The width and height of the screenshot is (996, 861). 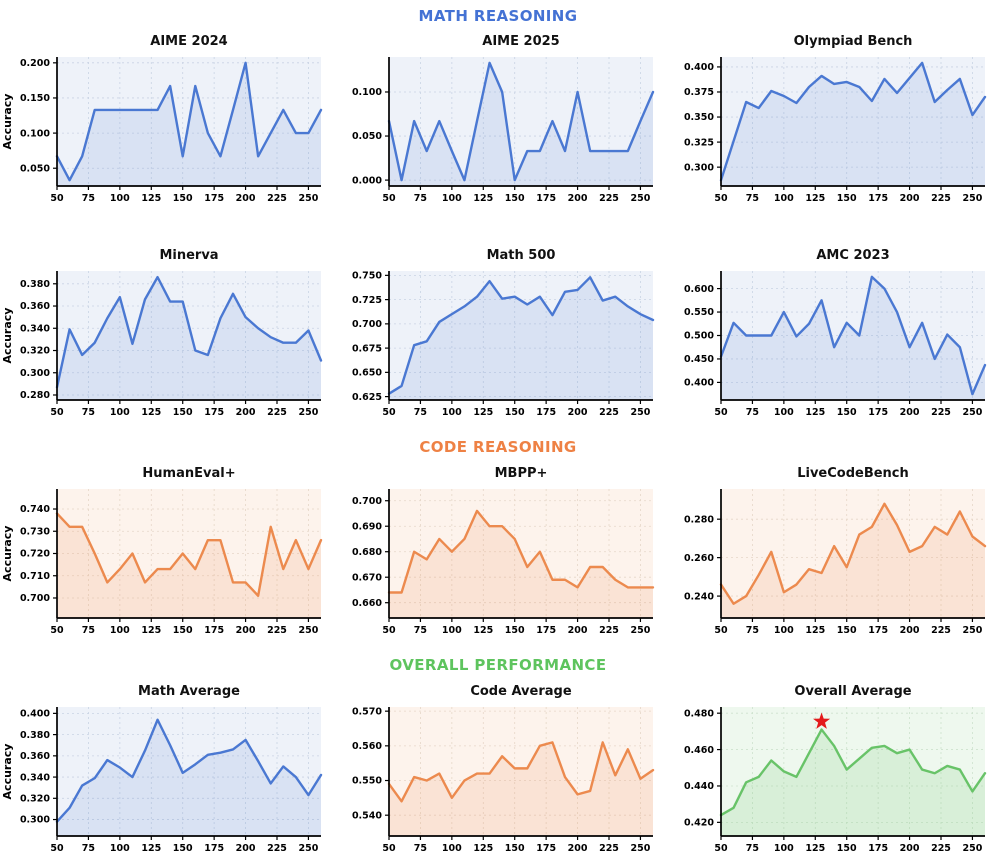 I want to click on chart-title: HumanEval+, so click(x=189, y=473).